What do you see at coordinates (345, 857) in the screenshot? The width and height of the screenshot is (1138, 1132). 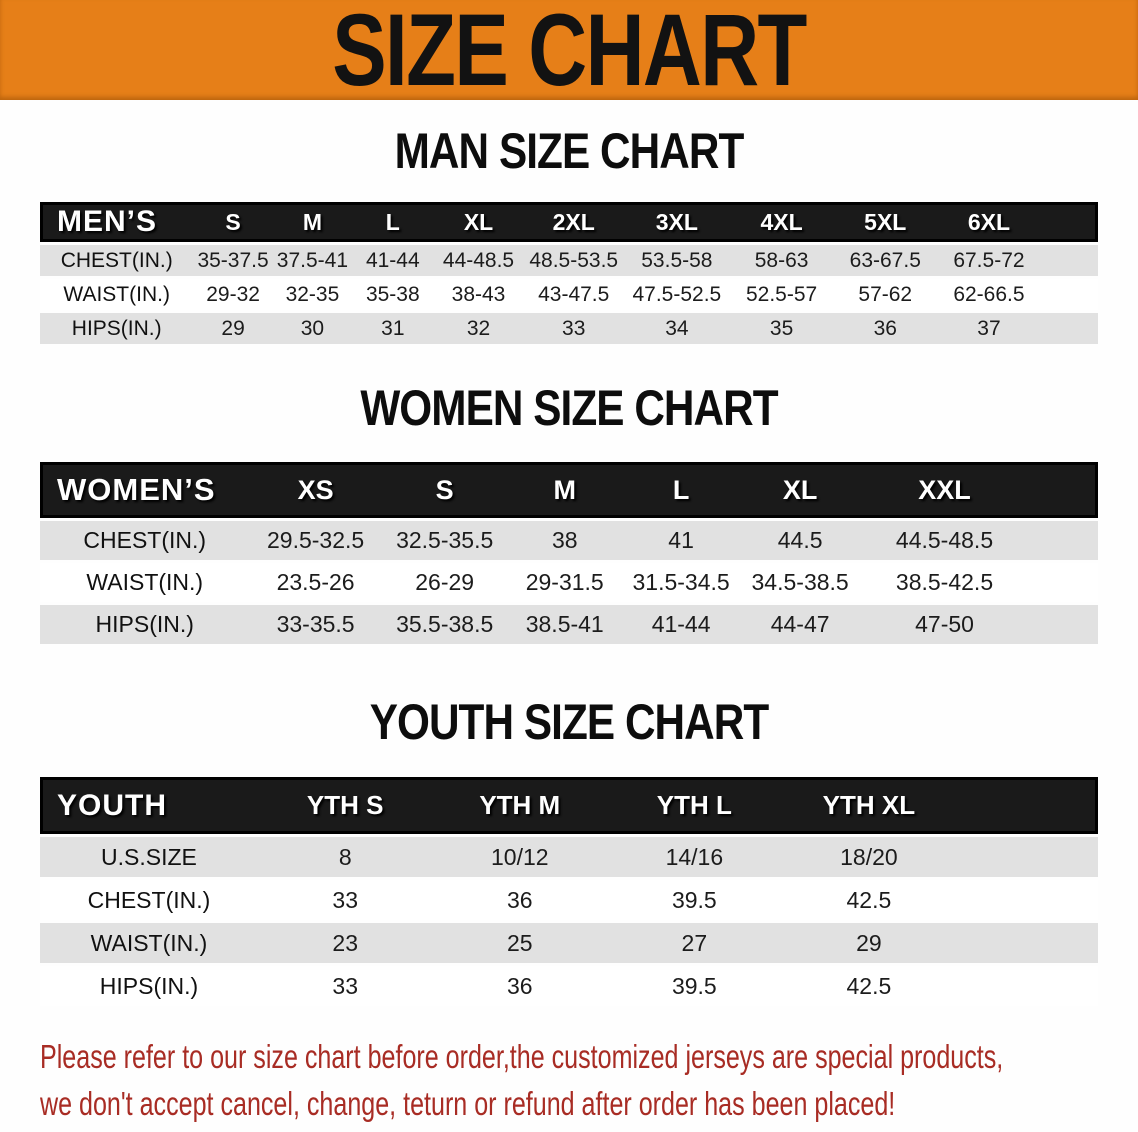 I see `size-value-cell: 8` at bounding box center [345, 857].